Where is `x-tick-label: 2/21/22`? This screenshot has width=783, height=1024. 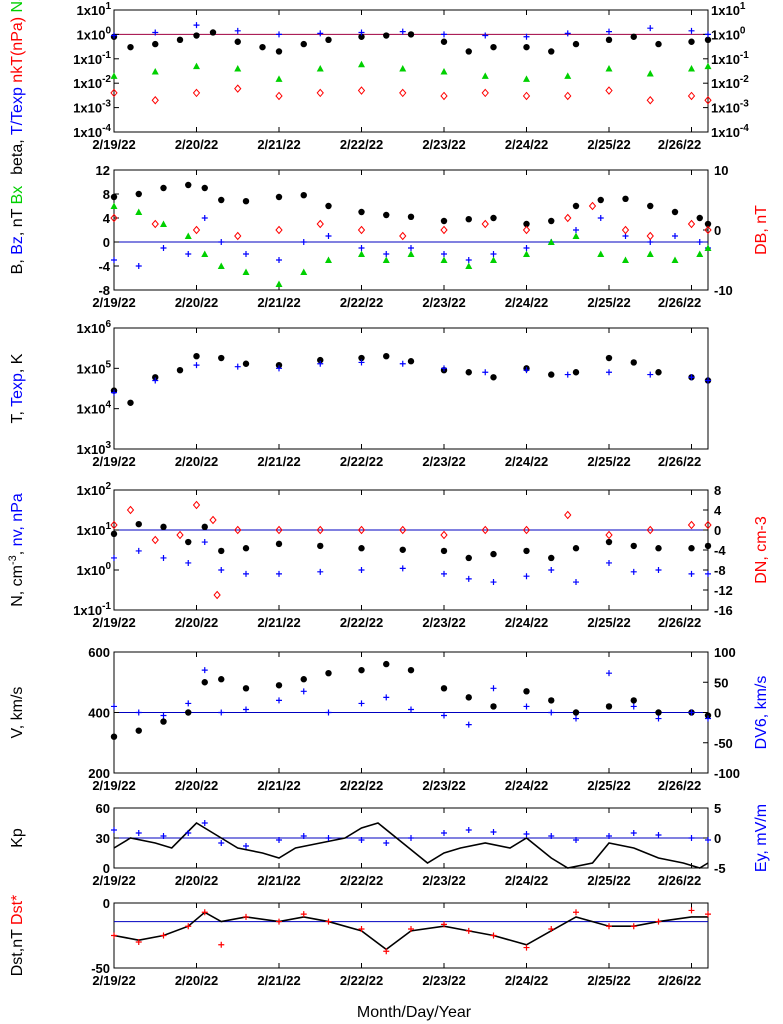
x-tick-label: 2/21/22 is located at coordinates (278, 880).